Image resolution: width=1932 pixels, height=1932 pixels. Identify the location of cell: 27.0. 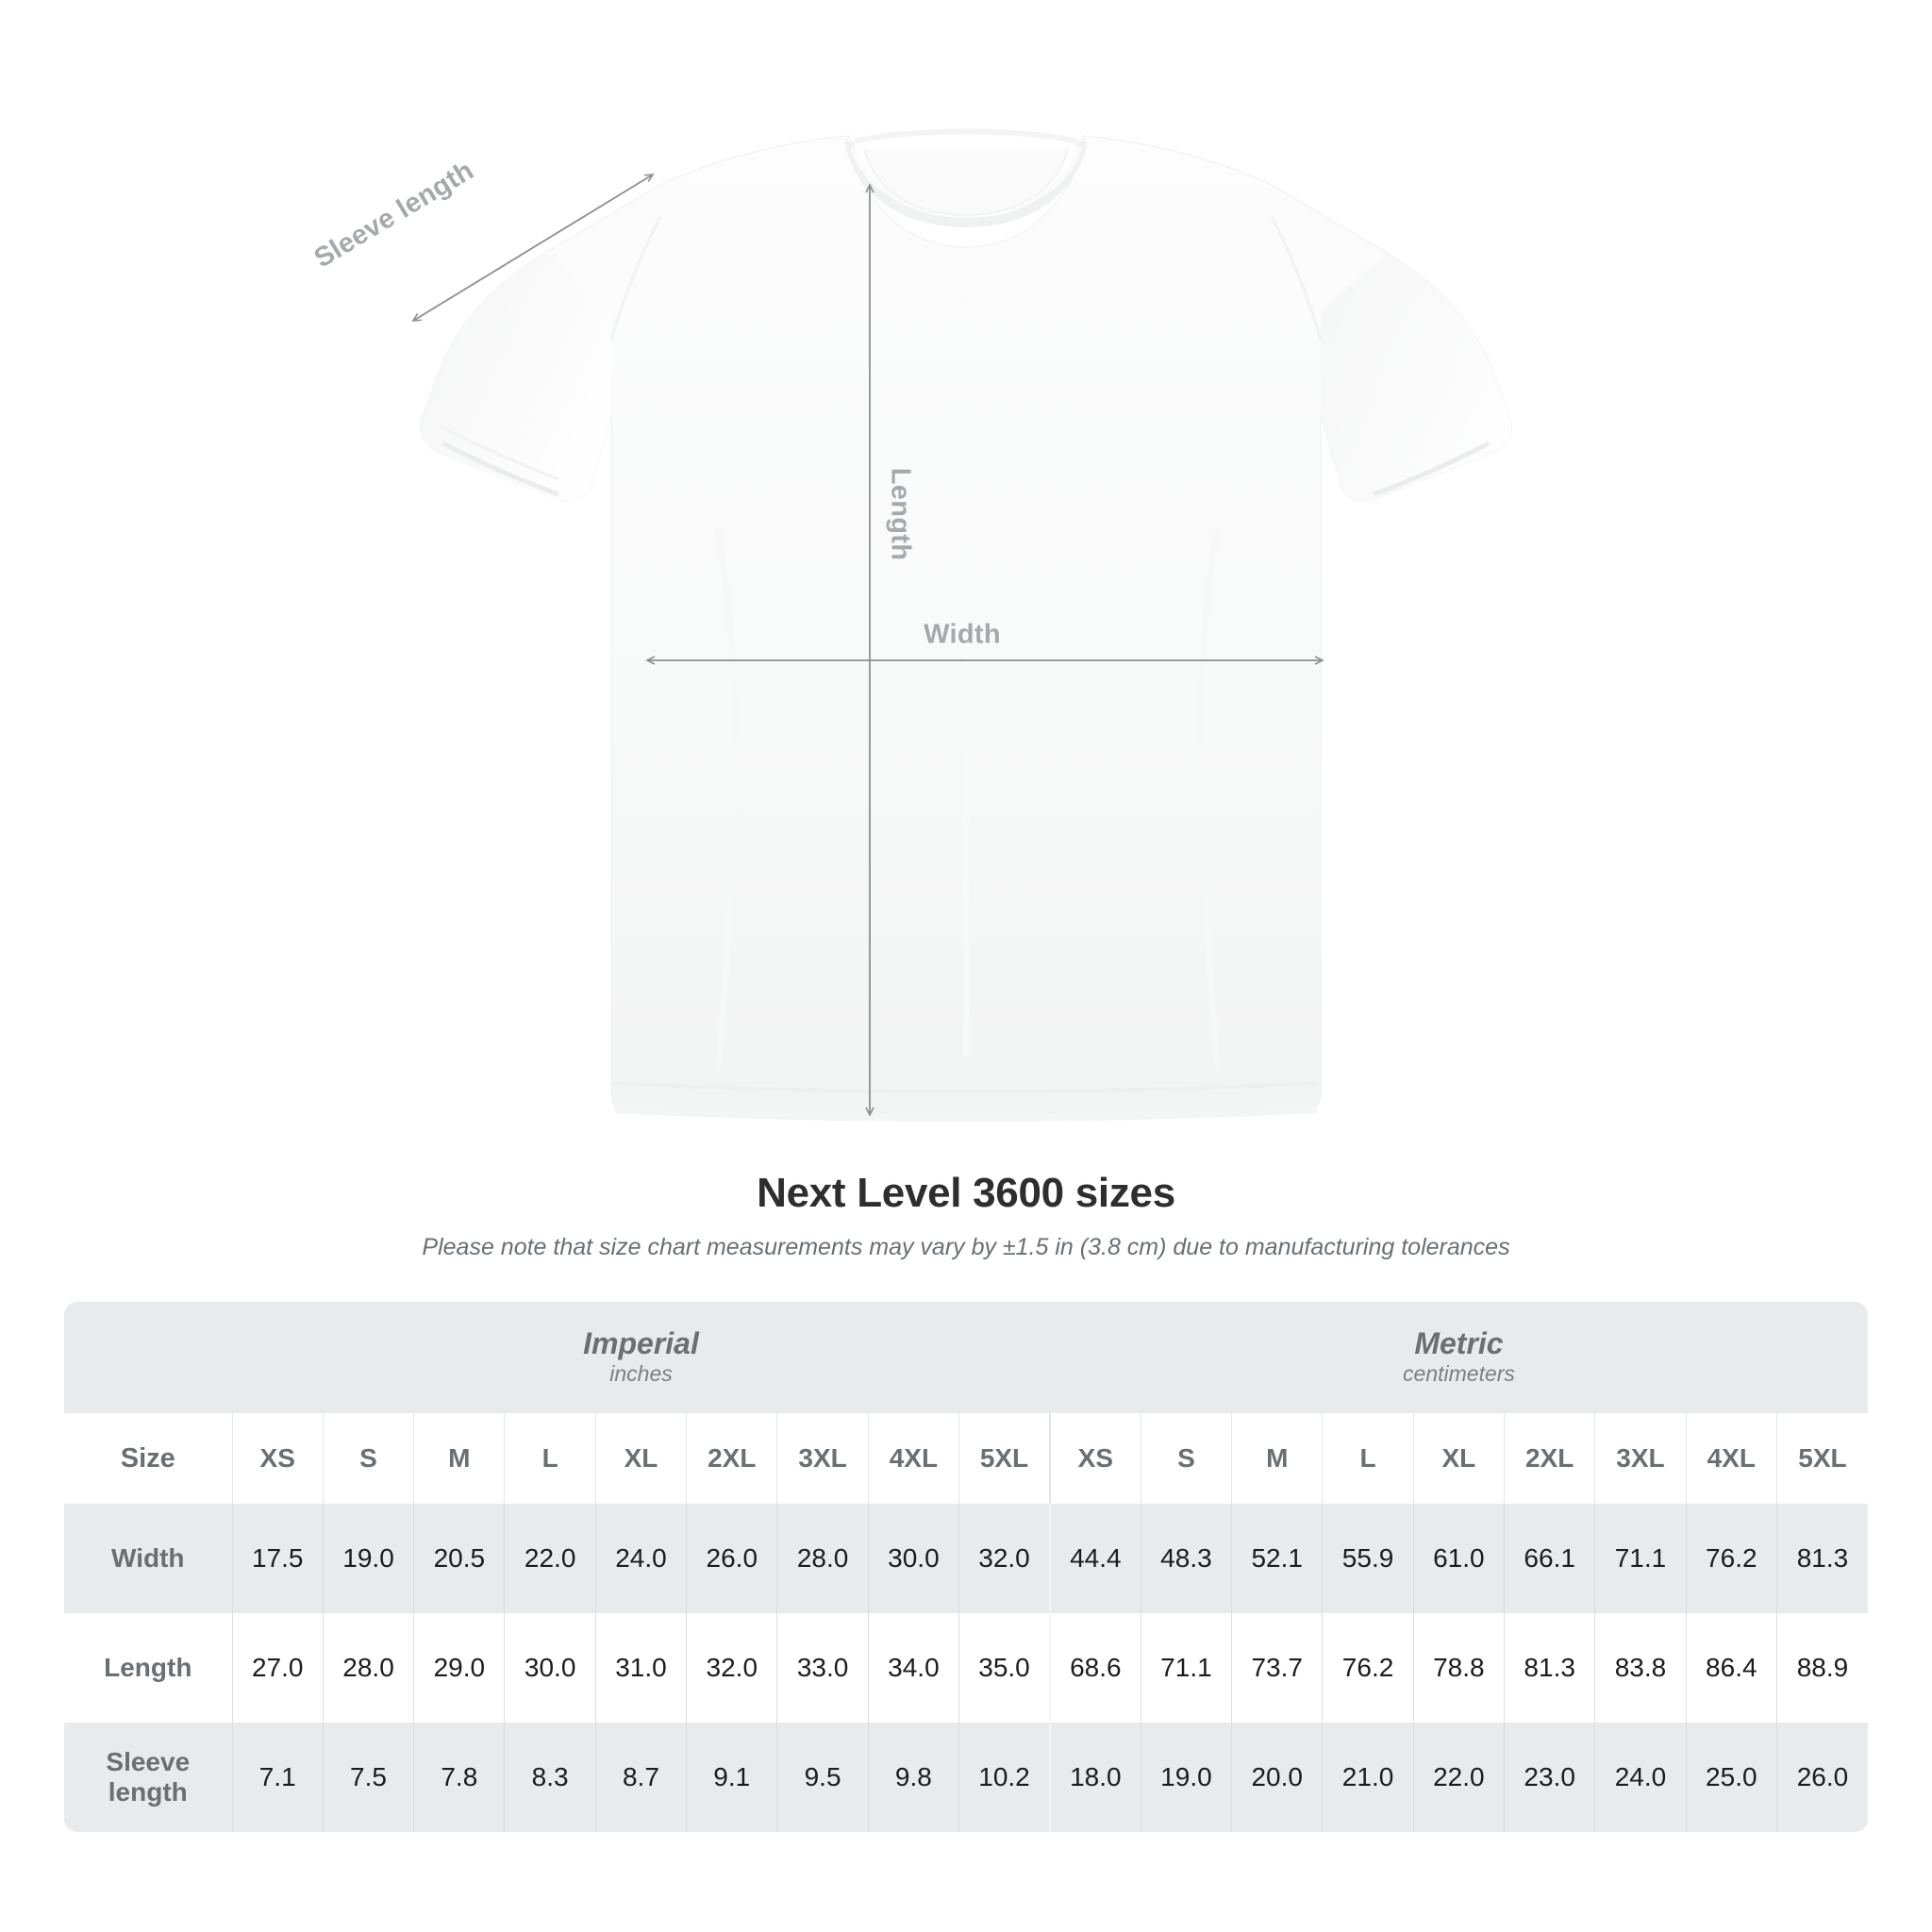
(277, 1668).